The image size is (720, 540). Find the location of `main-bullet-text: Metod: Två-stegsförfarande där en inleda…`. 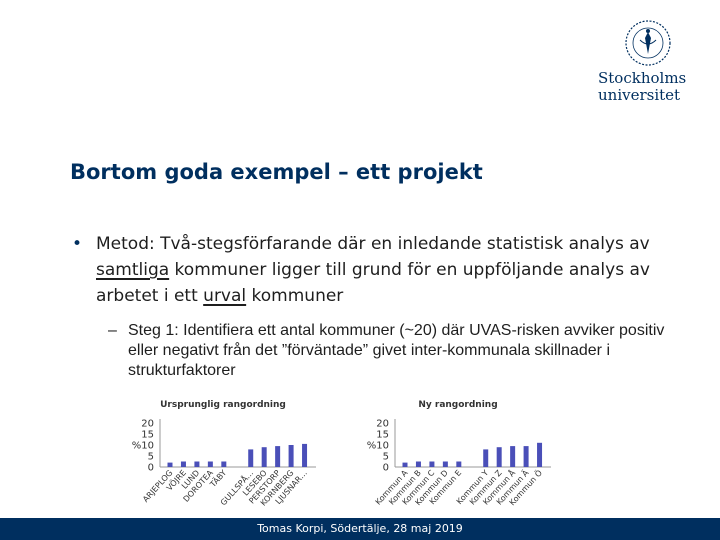

main-bullet-text: Metod: Två-stegsförfarande där en inleda… is located at coordinates (384, 270).